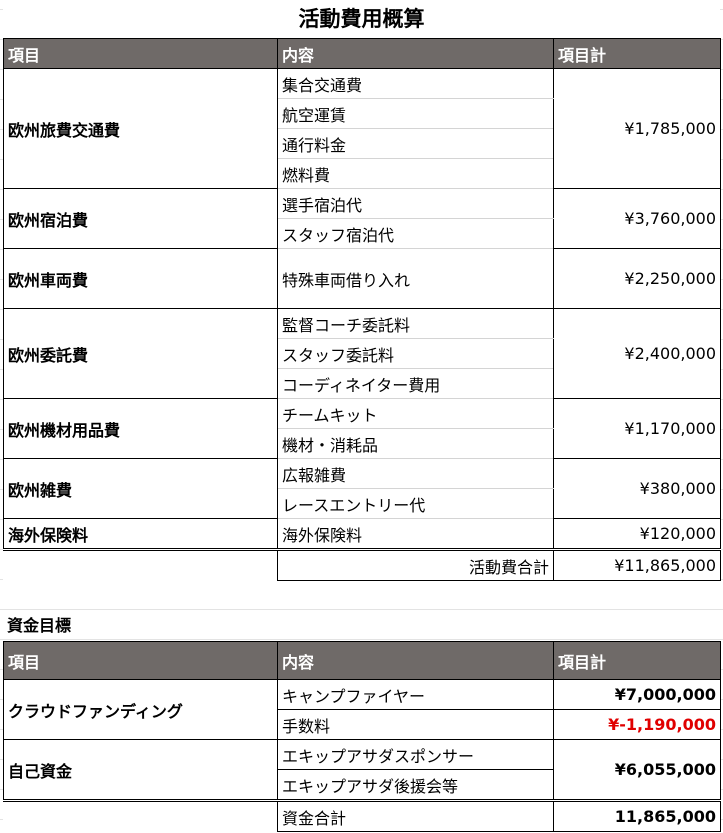 This screenshot has height=833, width=723. Describe the element at coordinates (637, 353) in the screenshot. I see `item-total: ¥2,400,000` at that location.